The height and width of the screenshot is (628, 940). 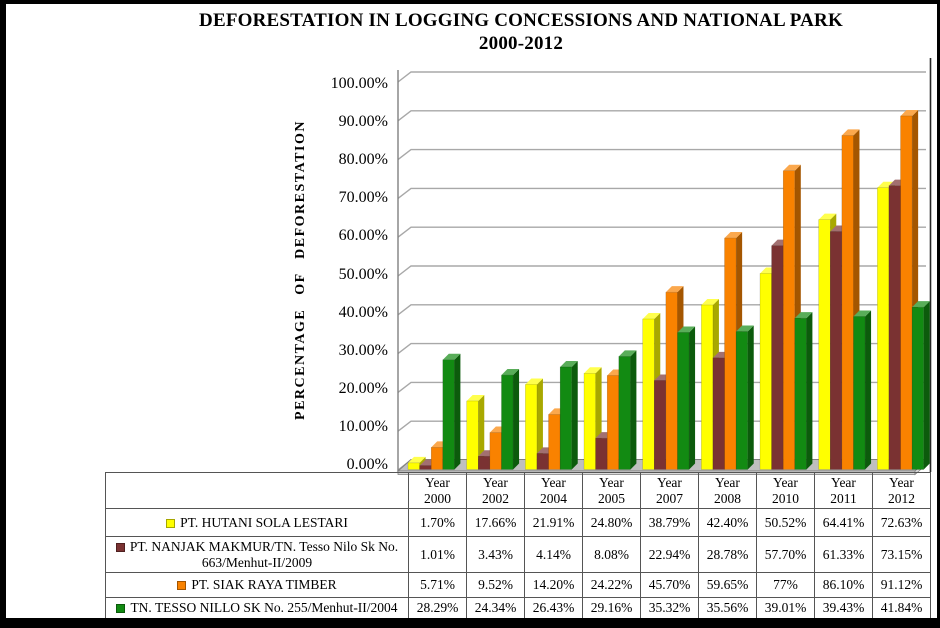 I want to click on table-value-cell: 57.70%, so click(x=785, y=554).